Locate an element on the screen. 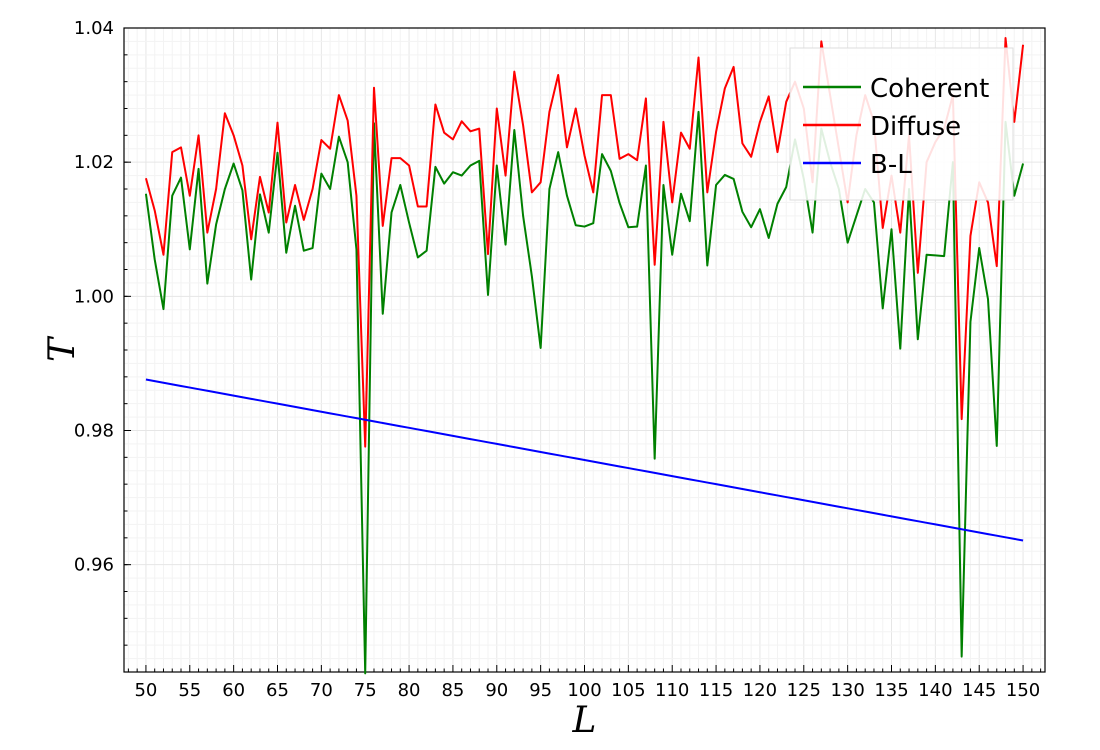  legend-item-coherent: Coherent is located at coordinates (896, 89).